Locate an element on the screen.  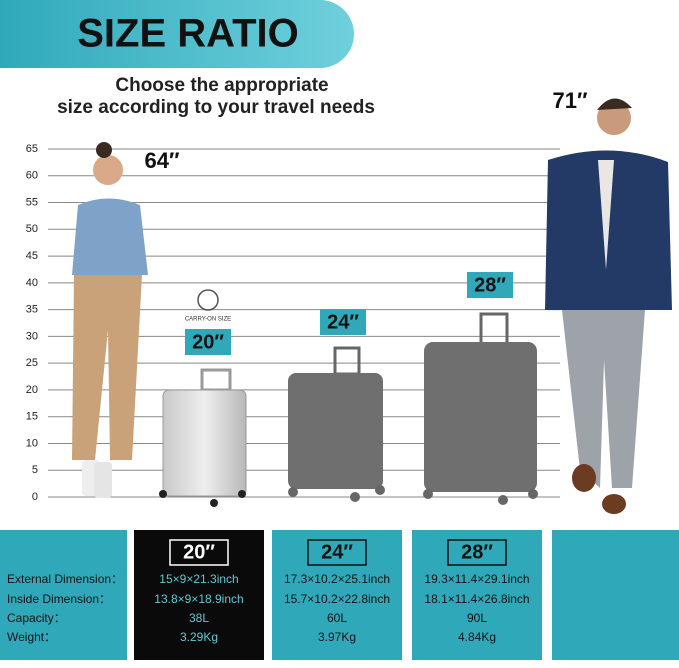
man is located at coordinates (608, 306).